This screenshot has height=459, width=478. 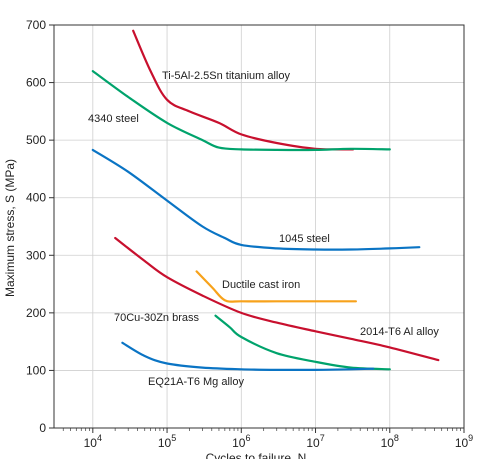 What do you see at coordinates (261, 285) in the screenshot?
I see `series-label-ductile-cast-iron: Ductile cast iron` at bounding box center [261, 285].